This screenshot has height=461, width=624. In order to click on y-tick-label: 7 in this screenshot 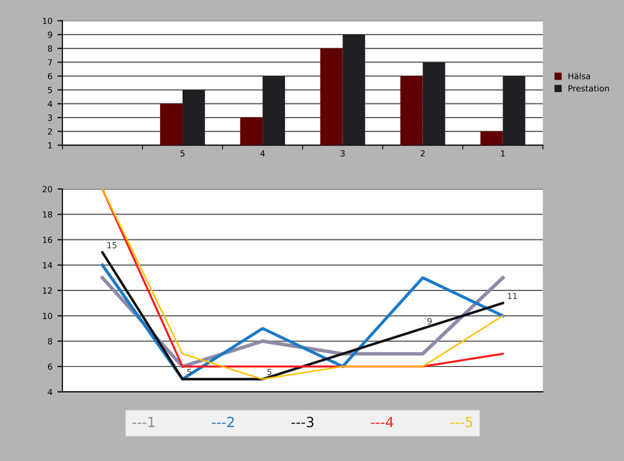, I will do `click(50, 62)`.